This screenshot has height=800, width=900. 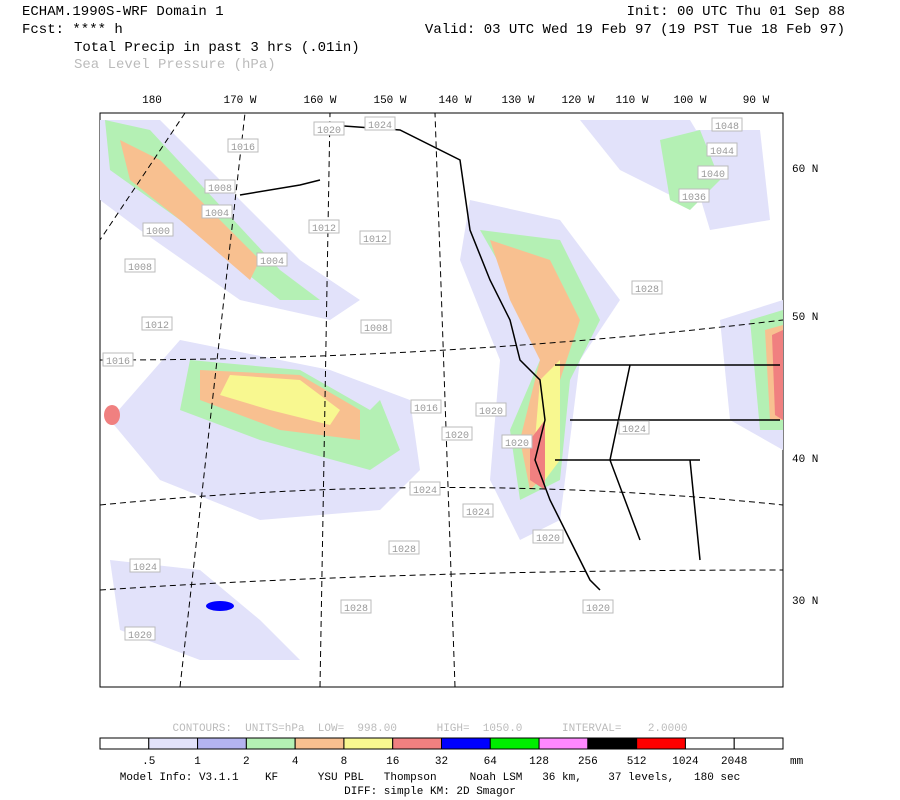 I want to click on longitude-label: 180, so click(x=152, y=101).